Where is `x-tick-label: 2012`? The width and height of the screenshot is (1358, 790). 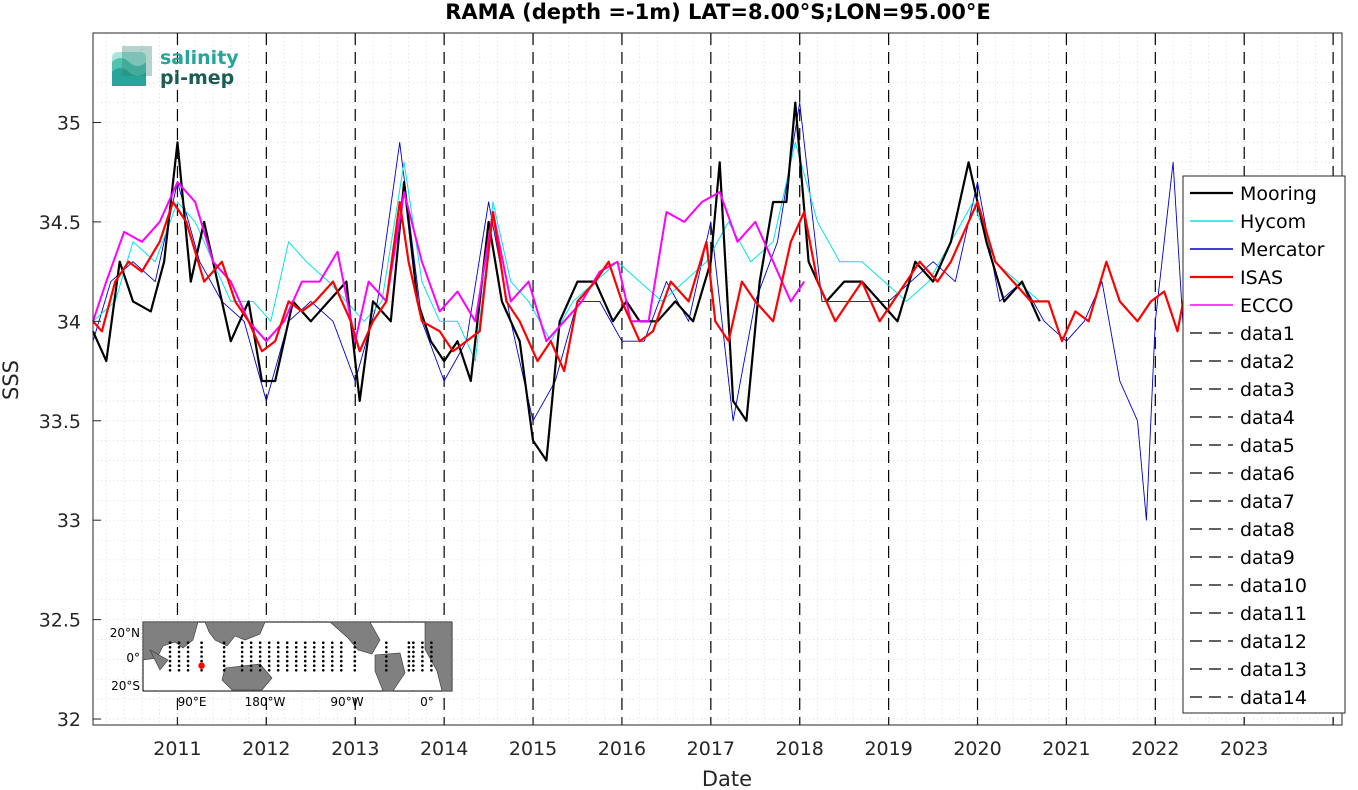 x-tick-label: 2012 is located at coordinates (266, 749).